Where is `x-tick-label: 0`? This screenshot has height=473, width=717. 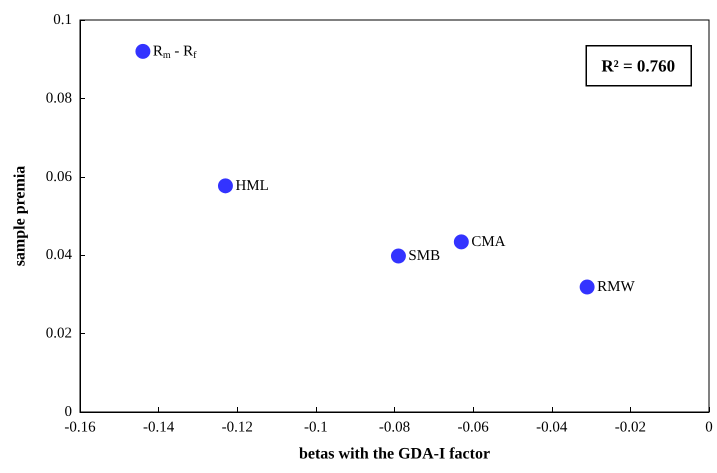 x-tick-label: 0 is located at coordinates (709, 428).